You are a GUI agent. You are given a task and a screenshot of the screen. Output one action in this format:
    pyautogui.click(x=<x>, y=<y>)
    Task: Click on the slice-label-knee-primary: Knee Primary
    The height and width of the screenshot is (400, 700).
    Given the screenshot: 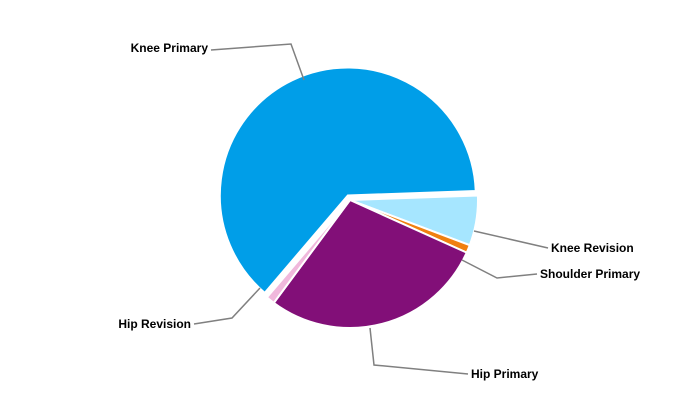 What is the action you would take?
    pyautogui.click(x=170, y=48)
    